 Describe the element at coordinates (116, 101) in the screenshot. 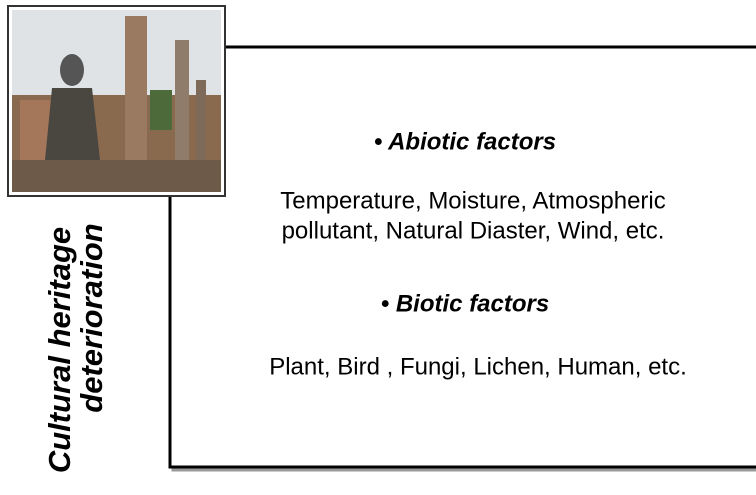

I see `photo` at that location.